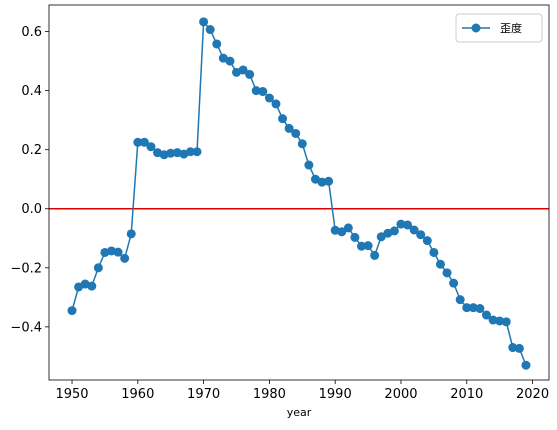 The image size is (557, 430). What do you see at coordinates (31, 150) in the screenshot?
I see `y-tick-label: 0.2` at bounding box center [31, 150].